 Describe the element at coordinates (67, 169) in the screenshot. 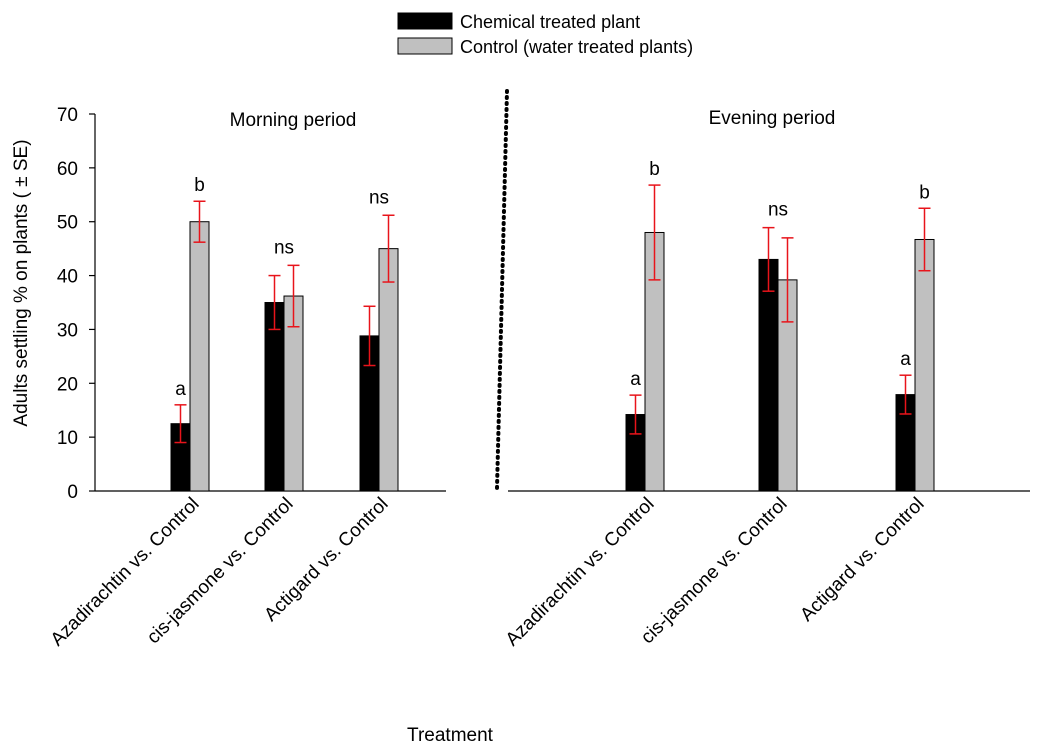

I see `y-tick-label: 60` at that location.